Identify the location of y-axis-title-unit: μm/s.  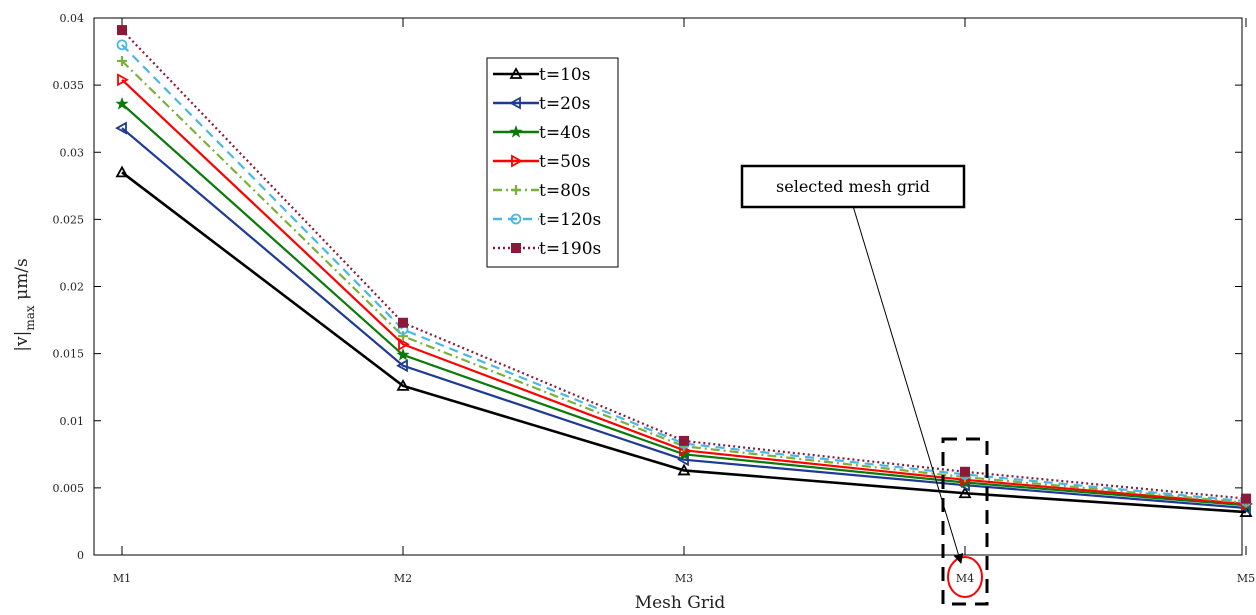
(22, 281).